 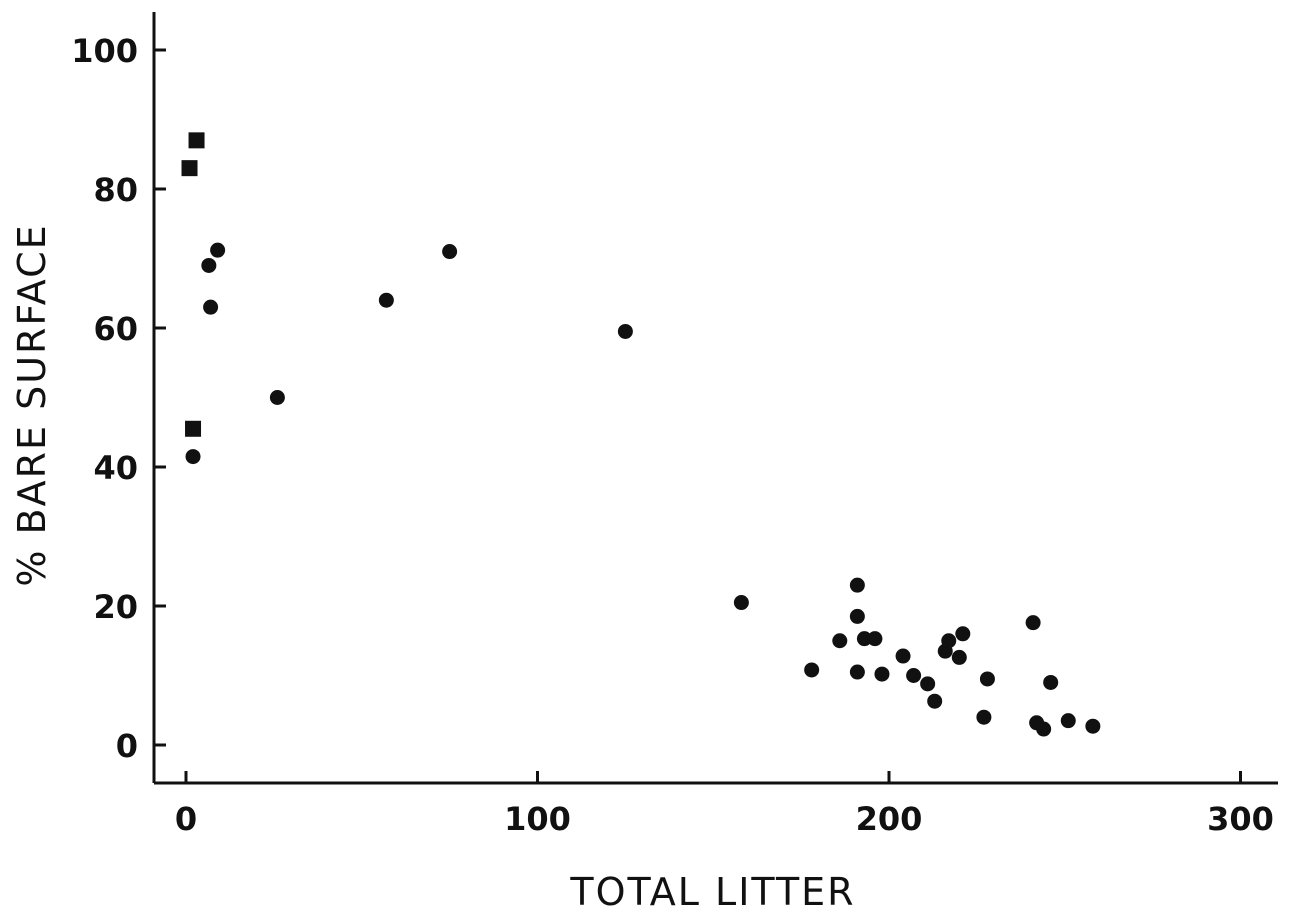 I want to click on y-tick-label: 100, so click(x=104, y=51).